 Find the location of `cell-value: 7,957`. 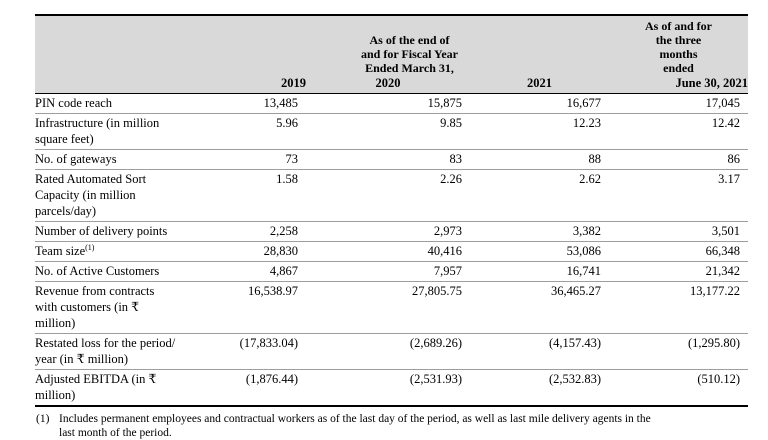

cell-value: 7,957 is located at coordinates (447, 271).